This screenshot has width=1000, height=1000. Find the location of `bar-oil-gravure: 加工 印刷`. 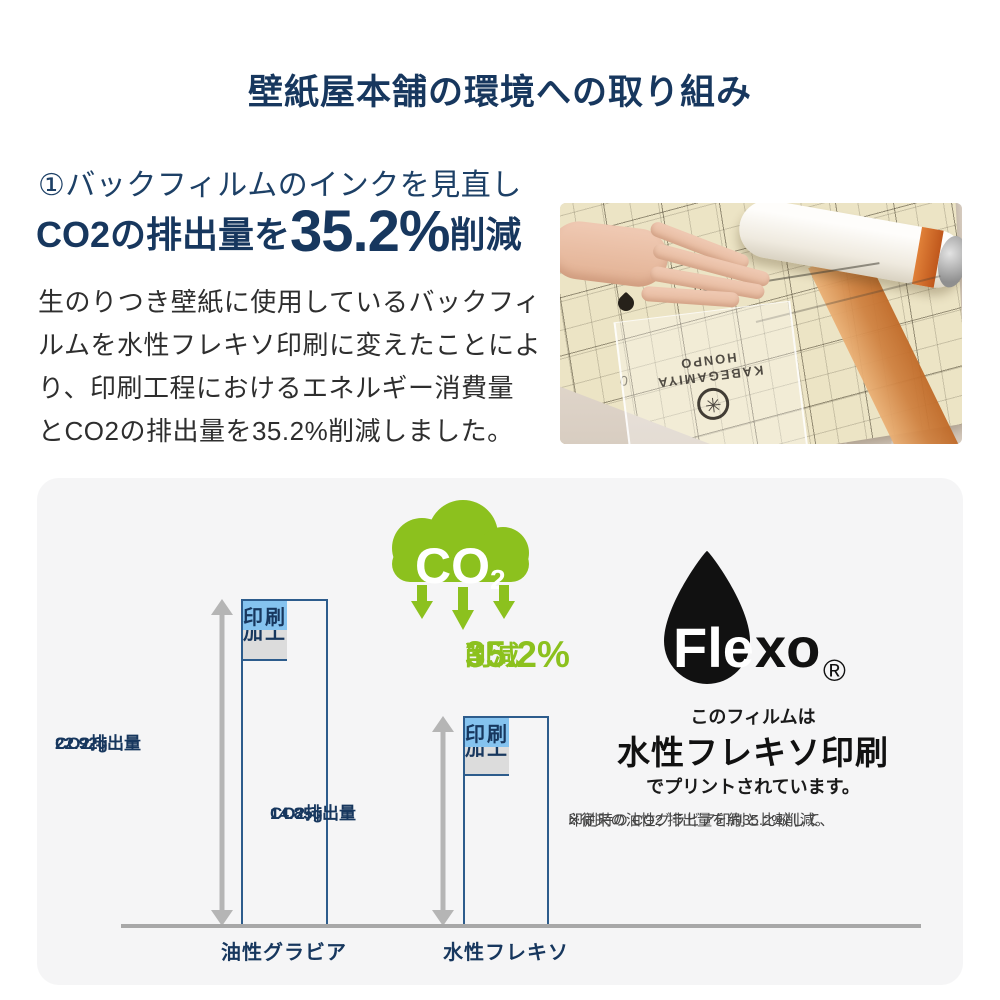

bar-oil-gravure: 加工 印刷 is located at coordinates (284, 762).